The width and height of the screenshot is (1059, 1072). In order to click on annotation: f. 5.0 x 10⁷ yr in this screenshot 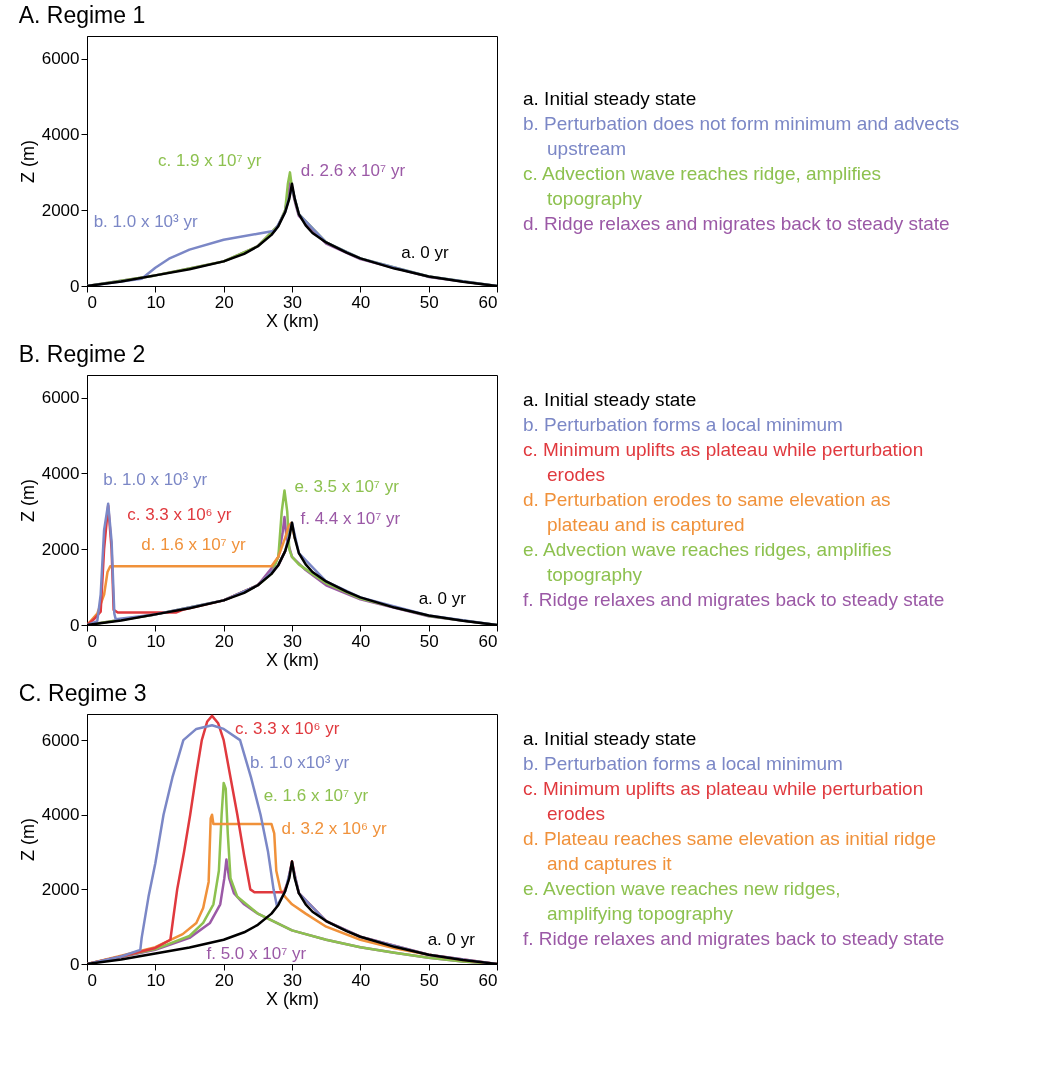, I will do `click(256, 953)`.